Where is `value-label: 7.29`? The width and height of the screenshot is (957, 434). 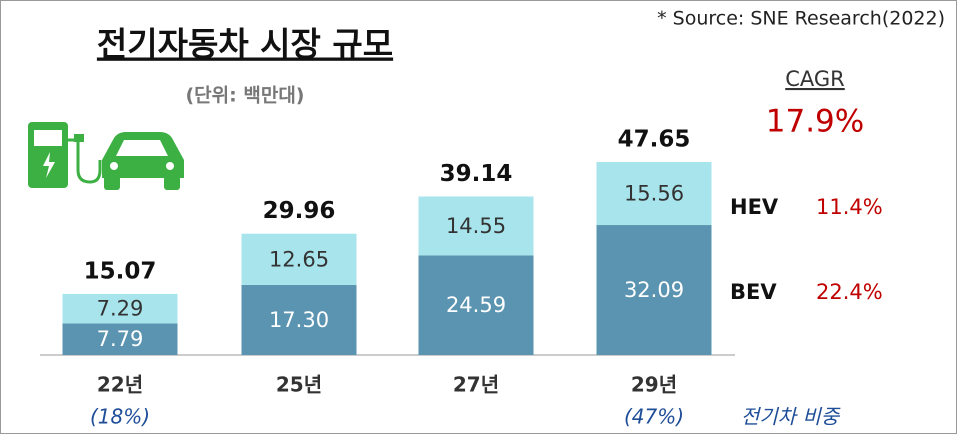 value-label: 7.29 is located at coordinates (120, 309).